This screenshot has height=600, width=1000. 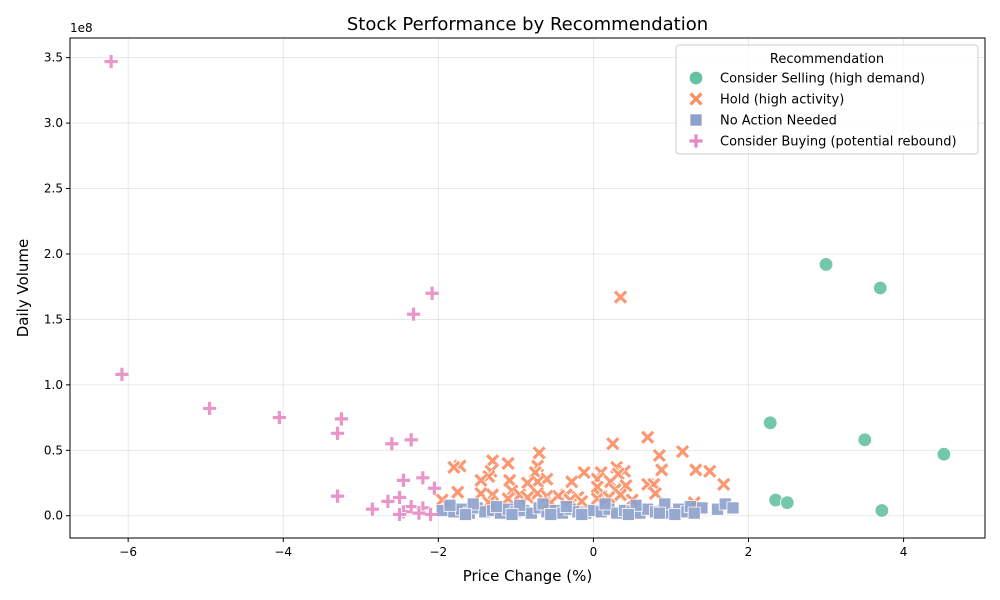 I want to click on legend-item: Consider Buying (potential rebound), so click(x=823, y=142).